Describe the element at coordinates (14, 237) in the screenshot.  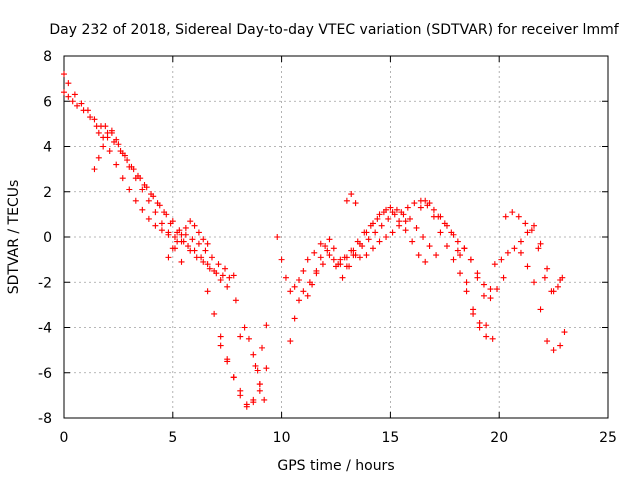
I see `y-axis-label: SDTVAR / TECUs` at that location.